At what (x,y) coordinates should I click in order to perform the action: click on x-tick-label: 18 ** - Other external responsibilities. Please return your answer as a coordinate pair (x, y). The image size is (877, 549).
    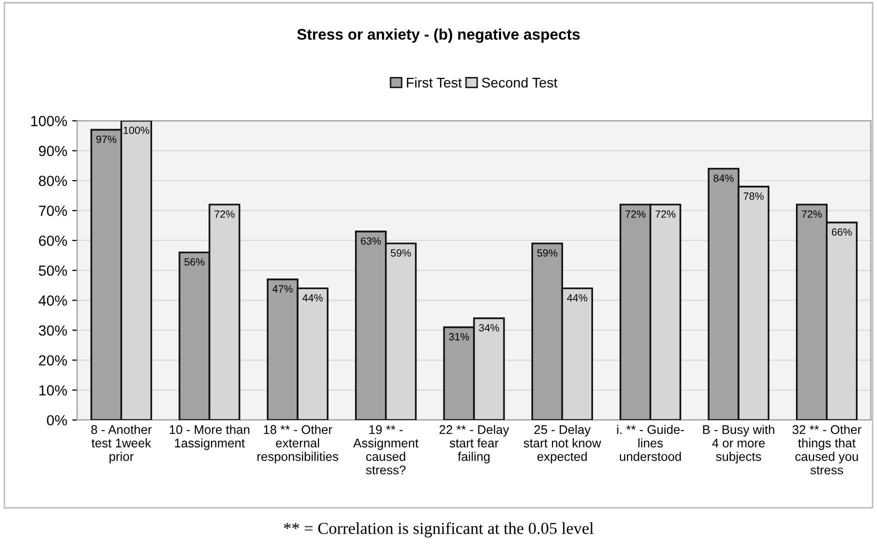
    Looking at the image, I should click on (297, 444).